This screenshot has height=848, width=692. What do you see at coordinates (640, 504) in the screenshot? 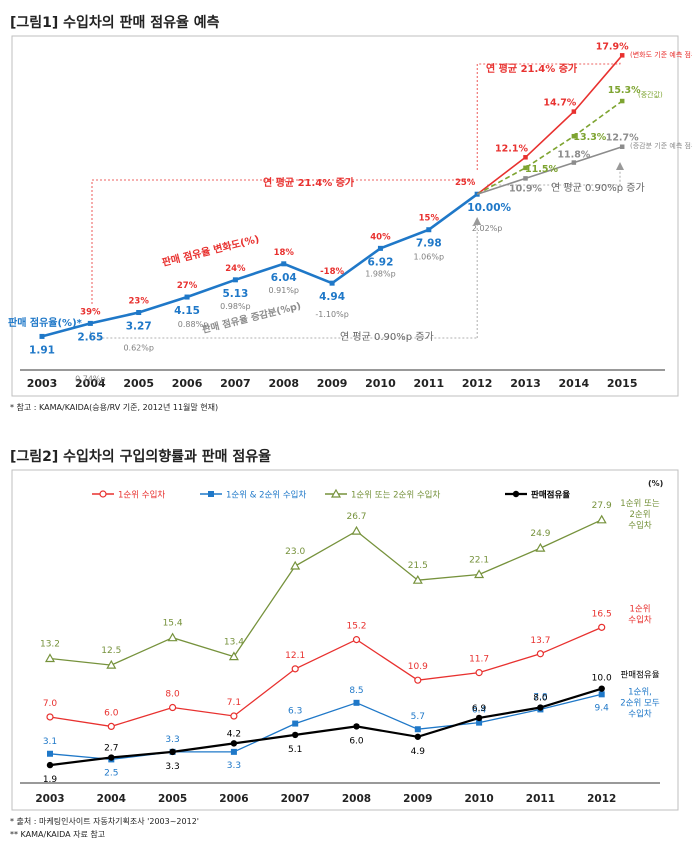
I see `series-end-label-line: 1순위 또는` at bounding box center [640, 504].